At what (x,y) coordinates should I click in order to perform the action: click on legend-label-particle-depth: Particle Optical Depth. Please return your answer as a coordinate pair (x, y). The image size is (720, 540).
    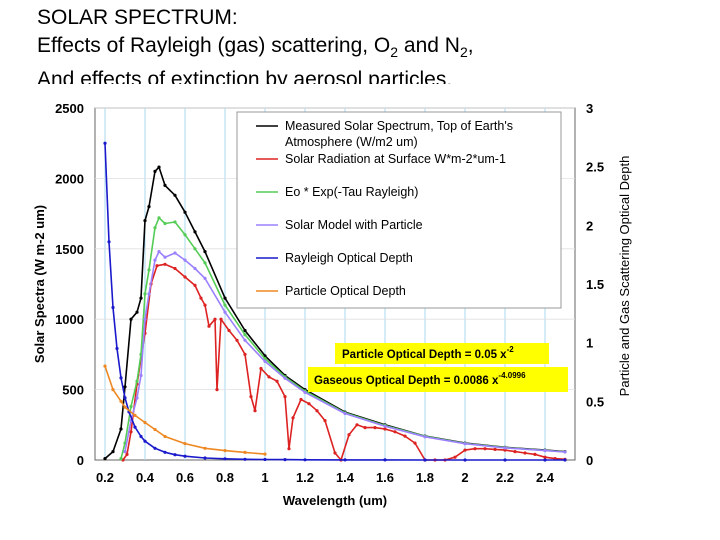
    Looking at the image, I should click on (345, 291).